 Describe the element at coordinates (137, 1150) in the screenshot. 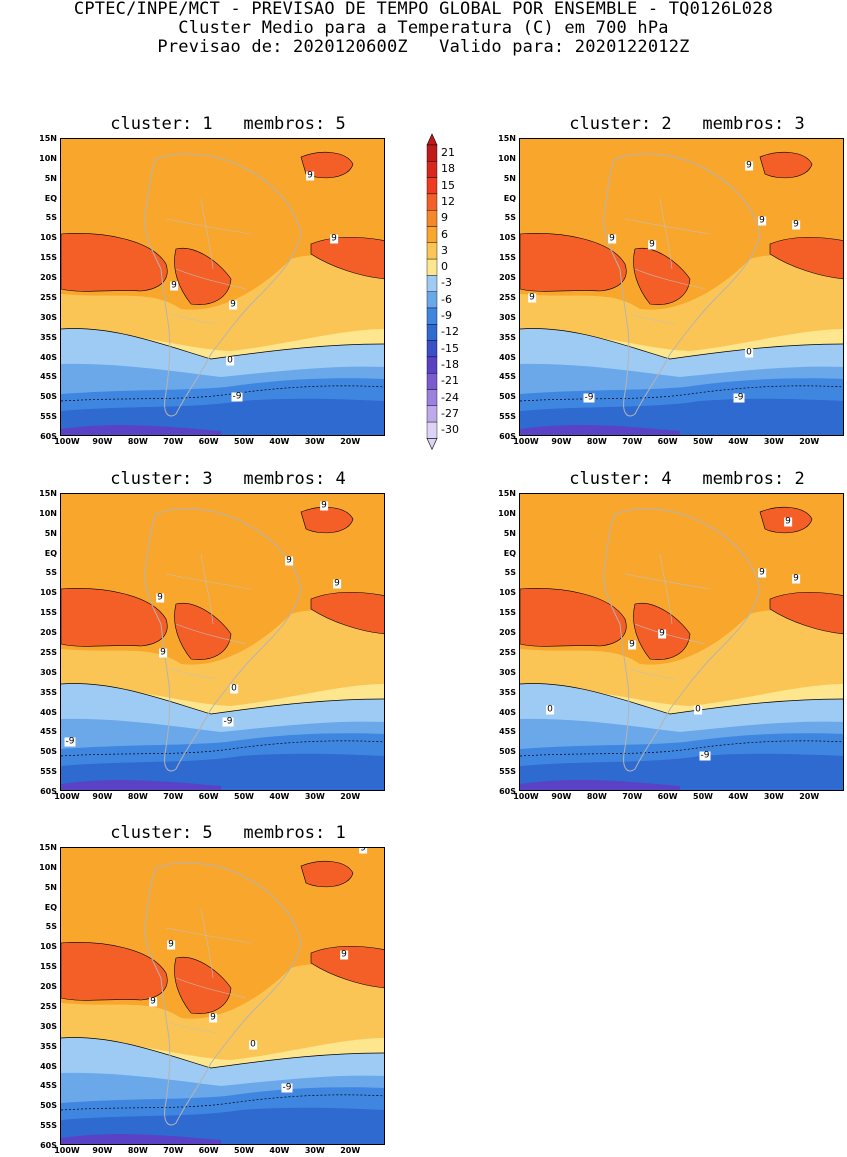

I see `longitude-label: 80W` at that location.